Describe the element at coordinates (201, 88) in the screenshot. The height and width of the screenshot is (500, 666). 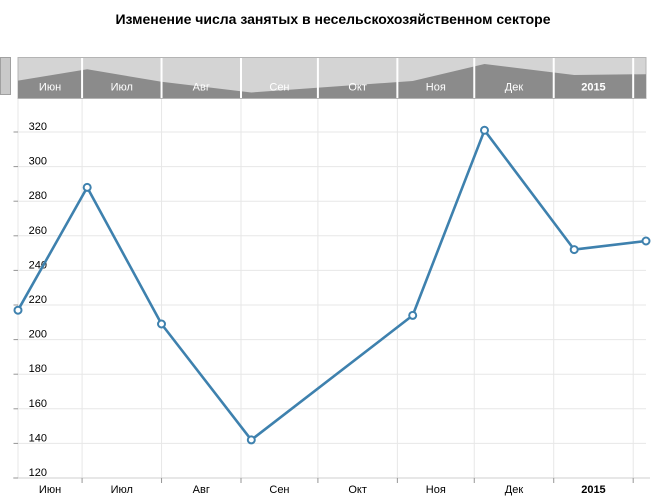
I see `navigator-month-label: Авг` at that location.